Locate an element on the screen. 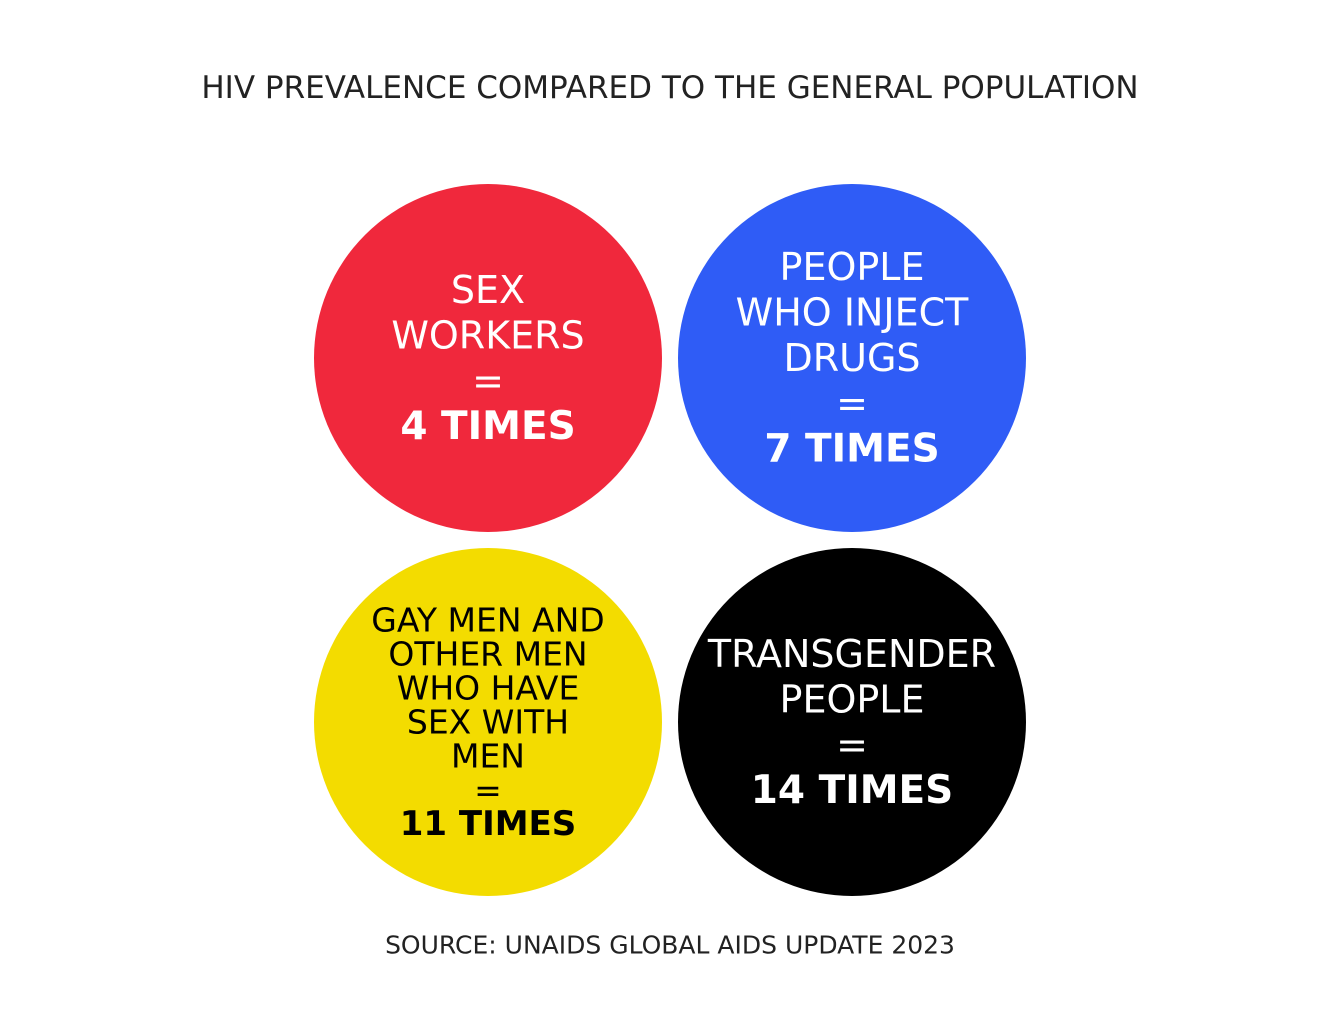 The width and height of the screenshot is (1340, 1032). group-label: SEX WITH is located at coordinates (488, 722).